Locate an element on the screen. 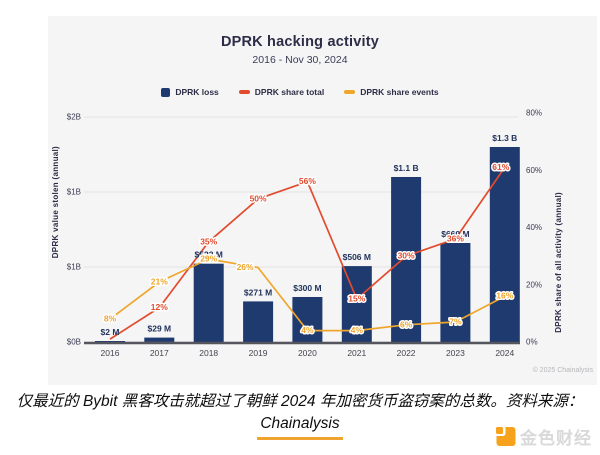  line-value-label: 61% is located at coordinates (500, 167).